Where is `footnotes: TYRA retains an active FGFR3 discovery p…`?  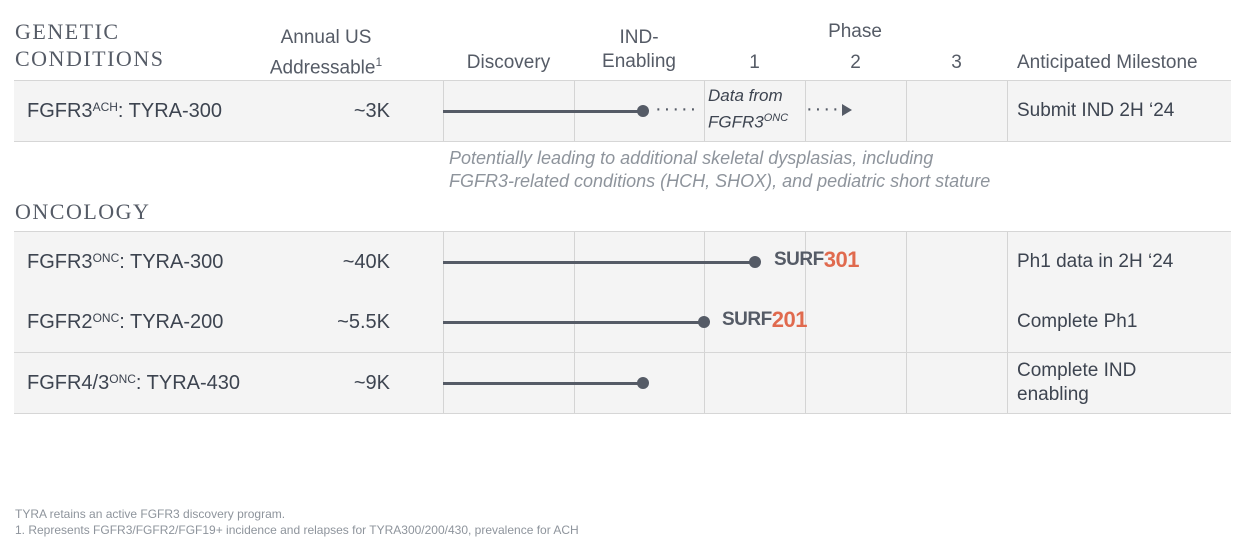 footnotes: TYRA retains an active FGFR3 discovery p… is located at coordinates (297, 522).